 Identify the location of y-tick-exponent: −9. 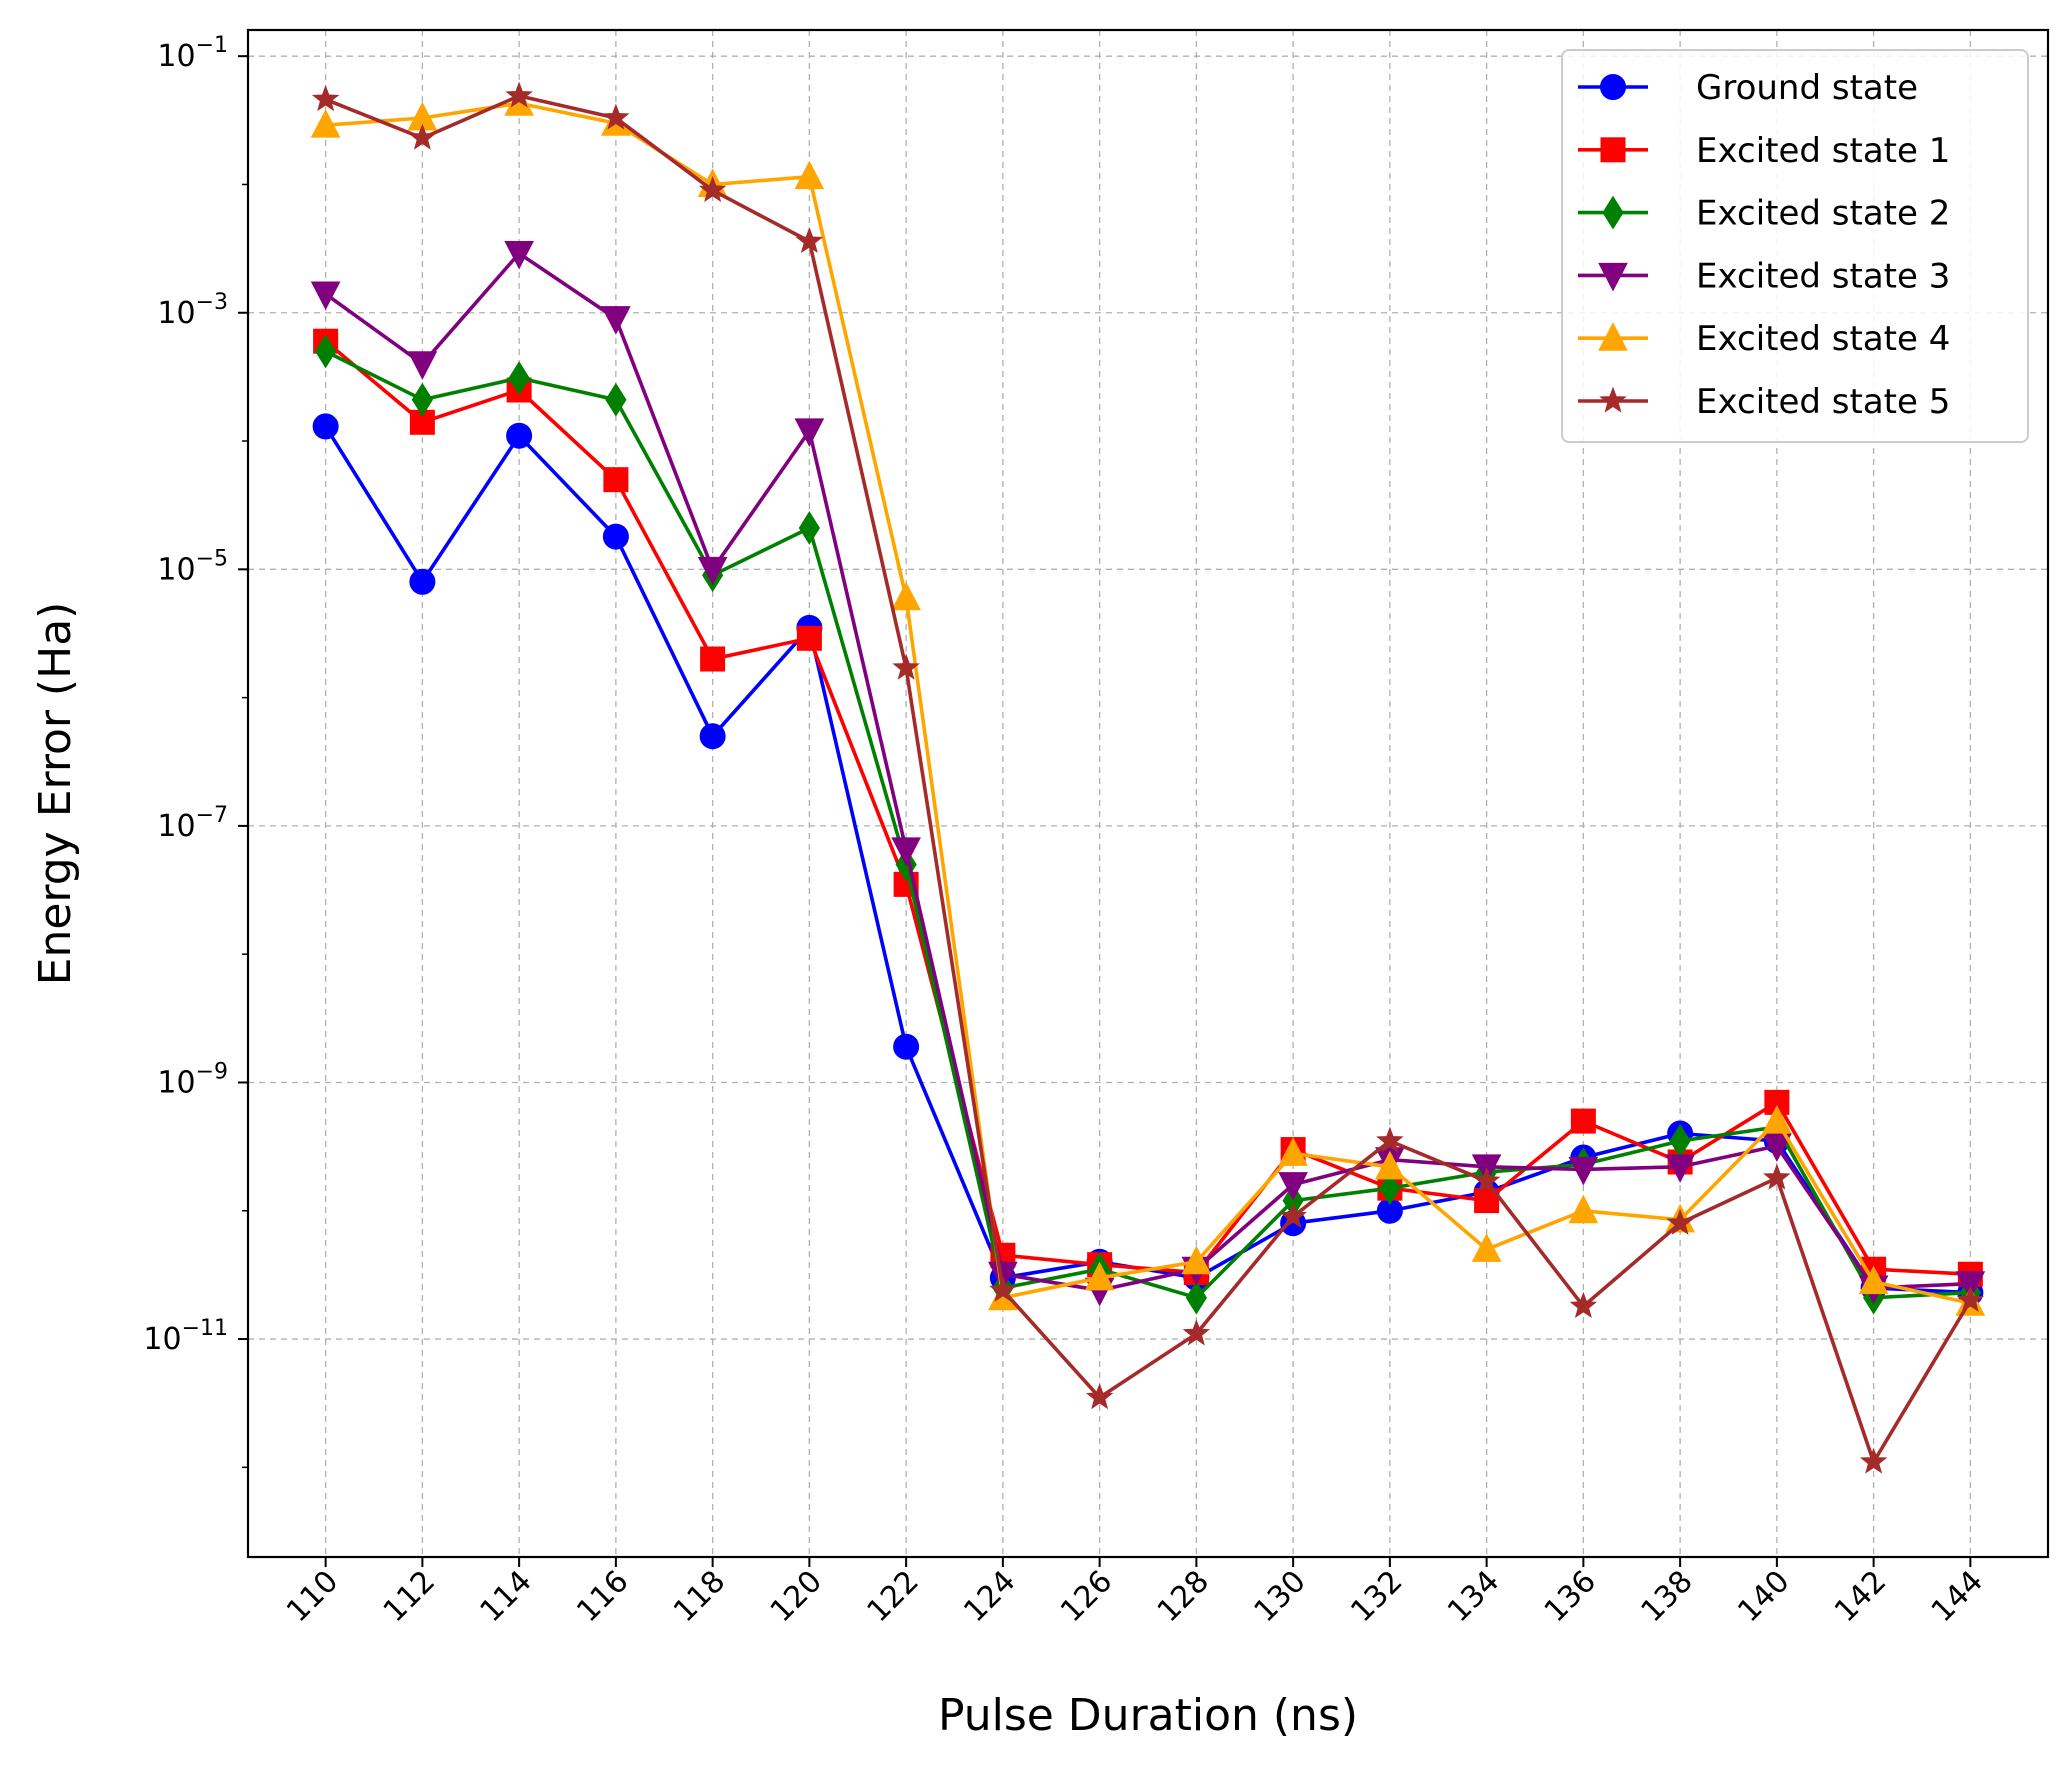
(212, 1071).